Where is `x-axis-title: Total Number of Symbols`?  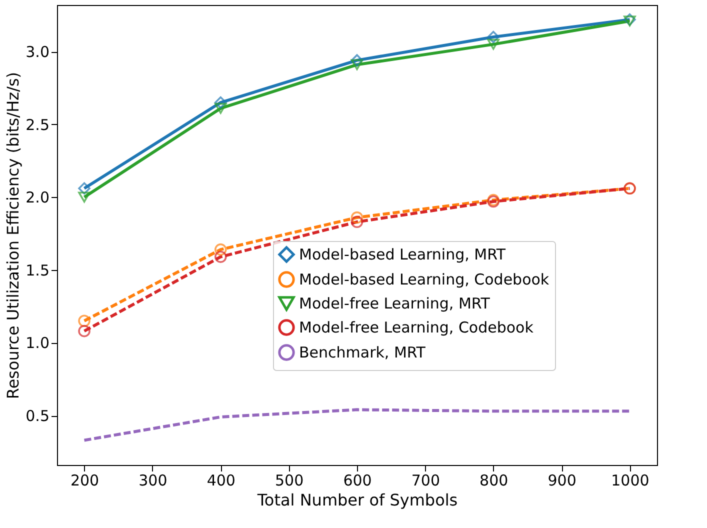
x-axis-title: Total Number of Symbols is located at coordinates (357, 500).